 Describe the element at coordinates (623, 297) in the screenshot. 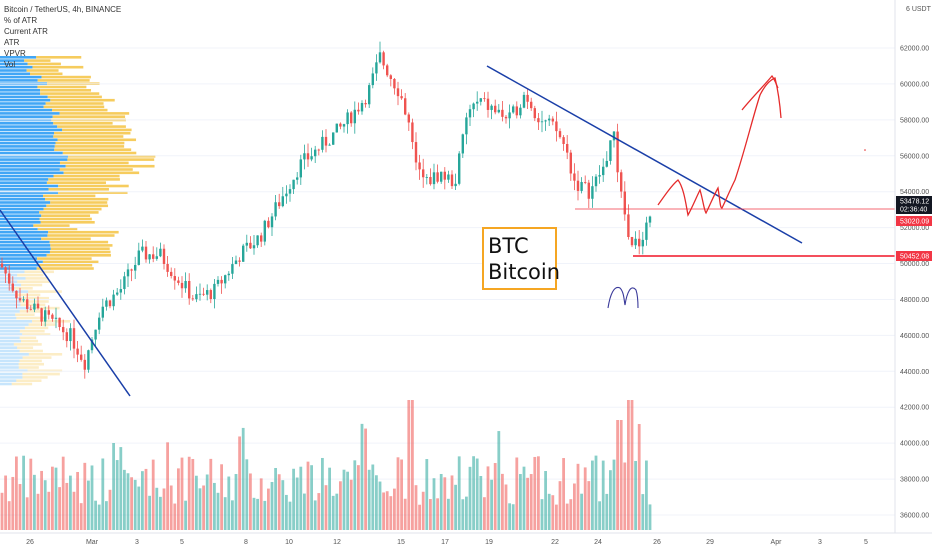

I see `m-pattern-drawing` at that location.